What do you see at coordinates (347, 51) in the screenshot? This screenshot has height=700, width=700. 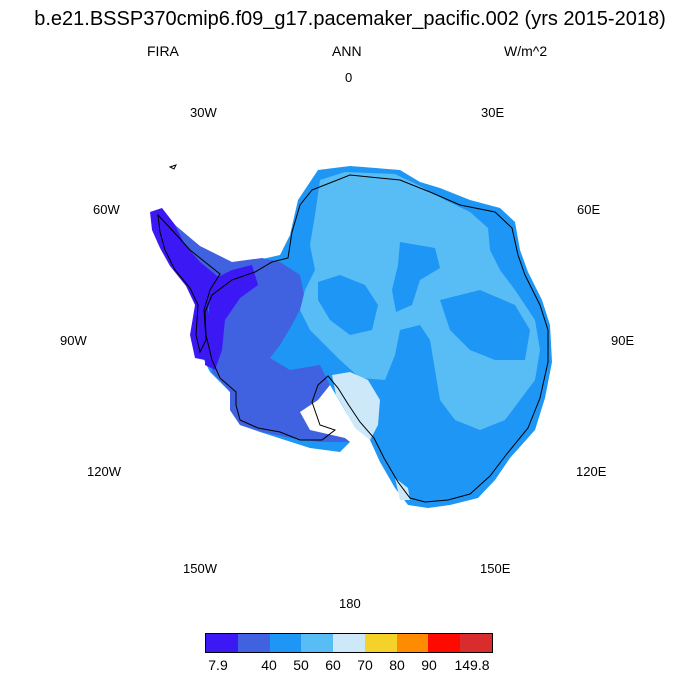 I see `season-label: ANN` at bounding box center [347, 51].